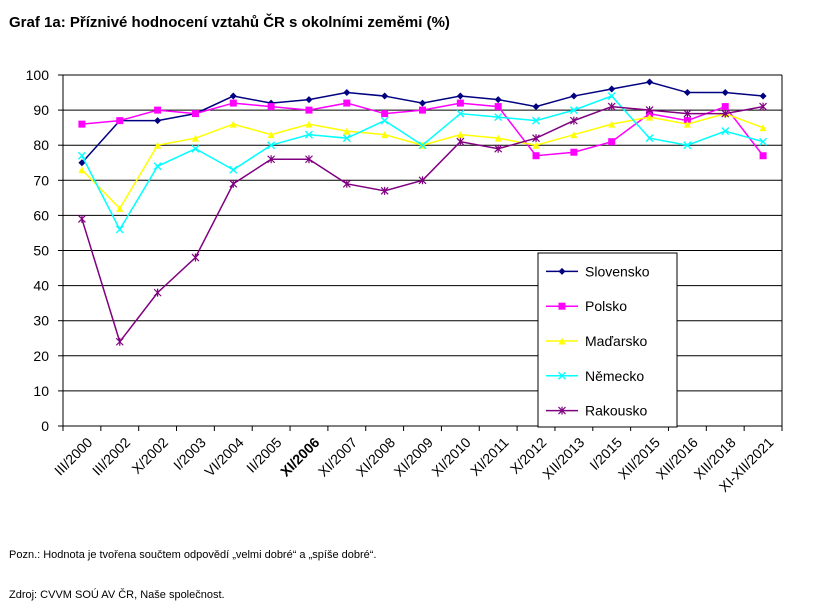  I want to click on series-line-maďarsko, so click(422, 161).